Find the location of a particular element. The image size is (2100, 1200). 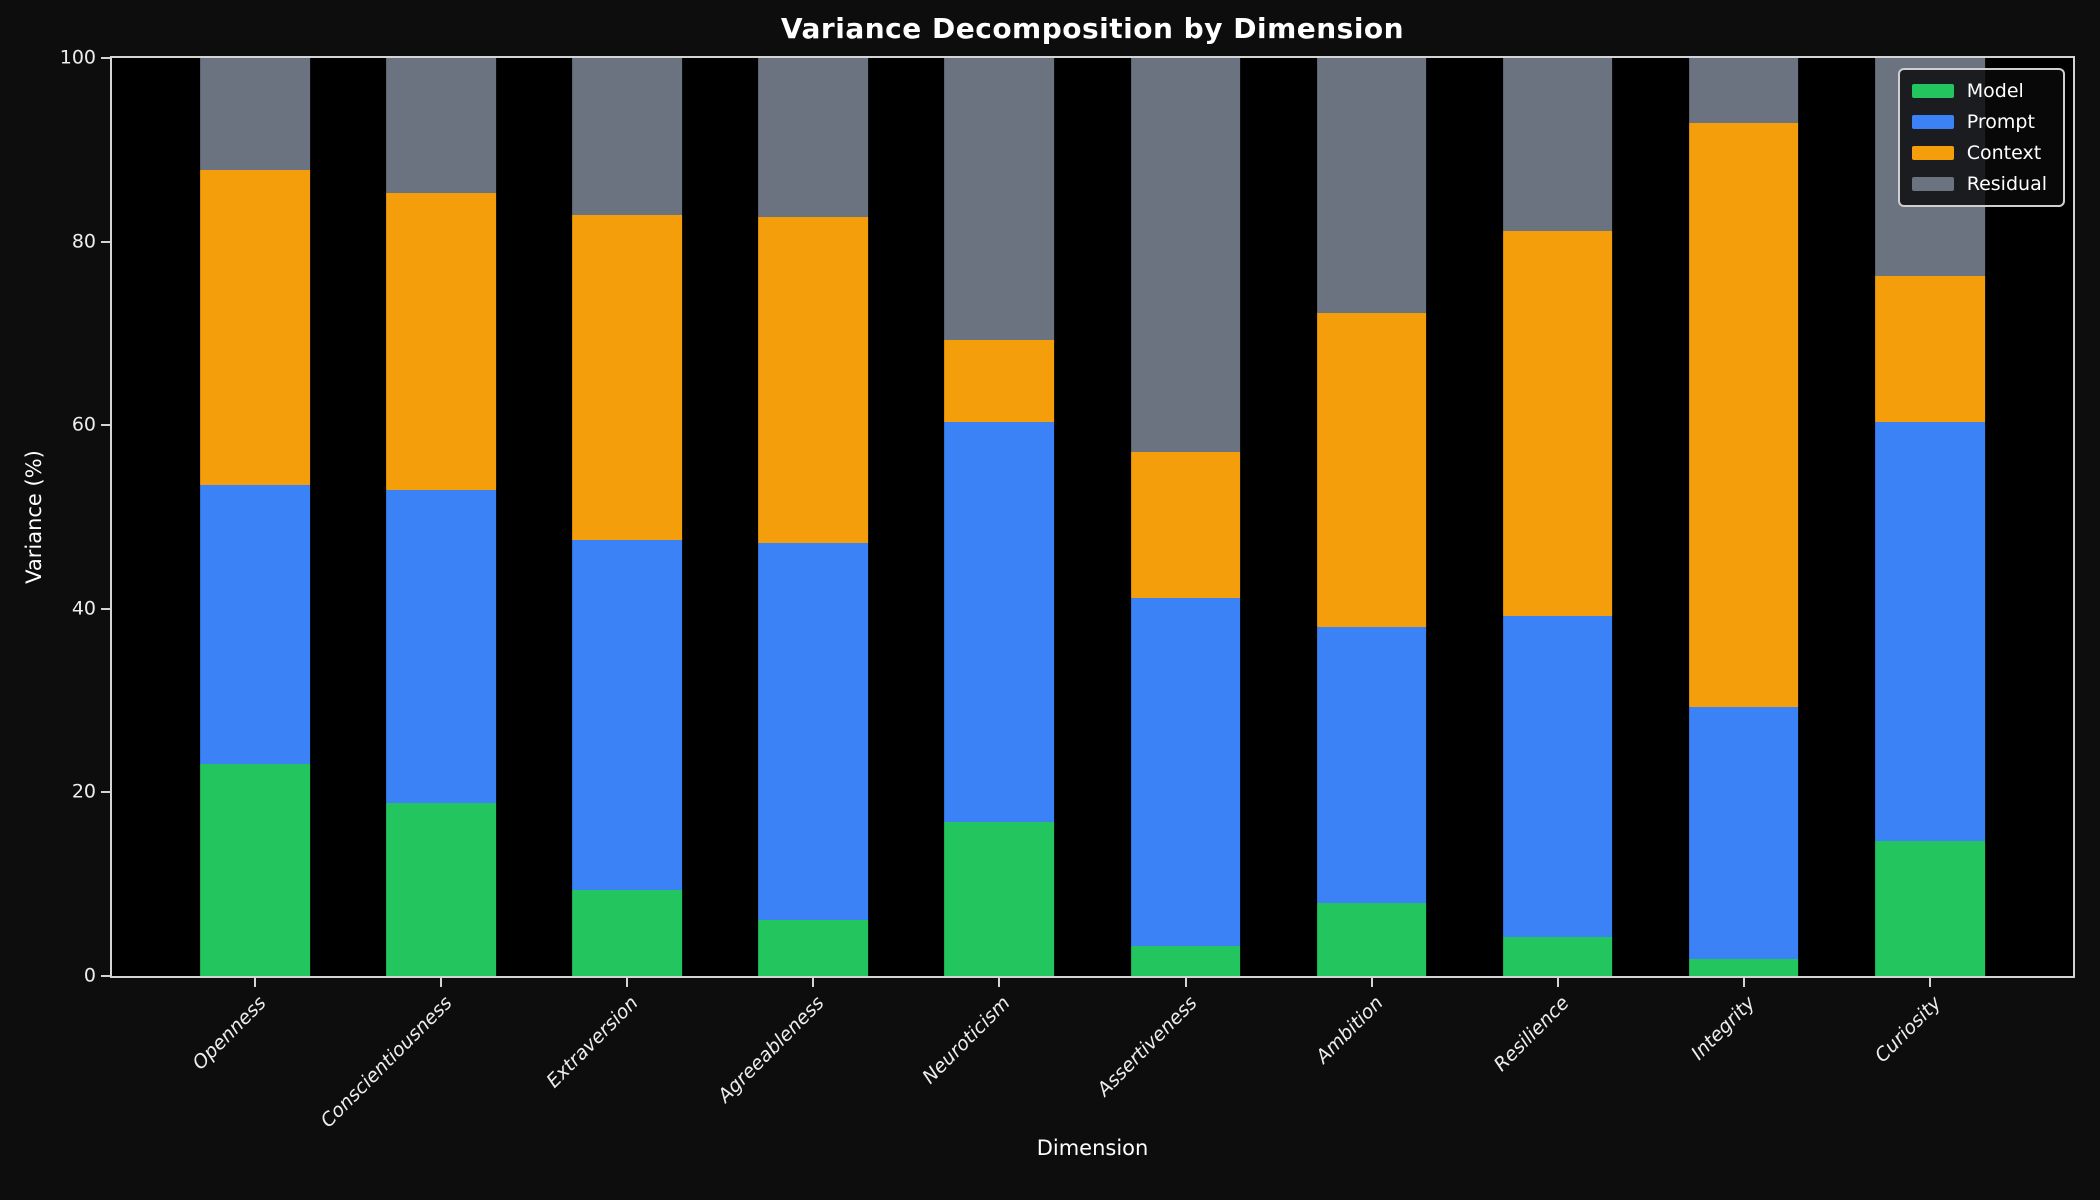

bar-ambition is located at coordinates (1371, 517).